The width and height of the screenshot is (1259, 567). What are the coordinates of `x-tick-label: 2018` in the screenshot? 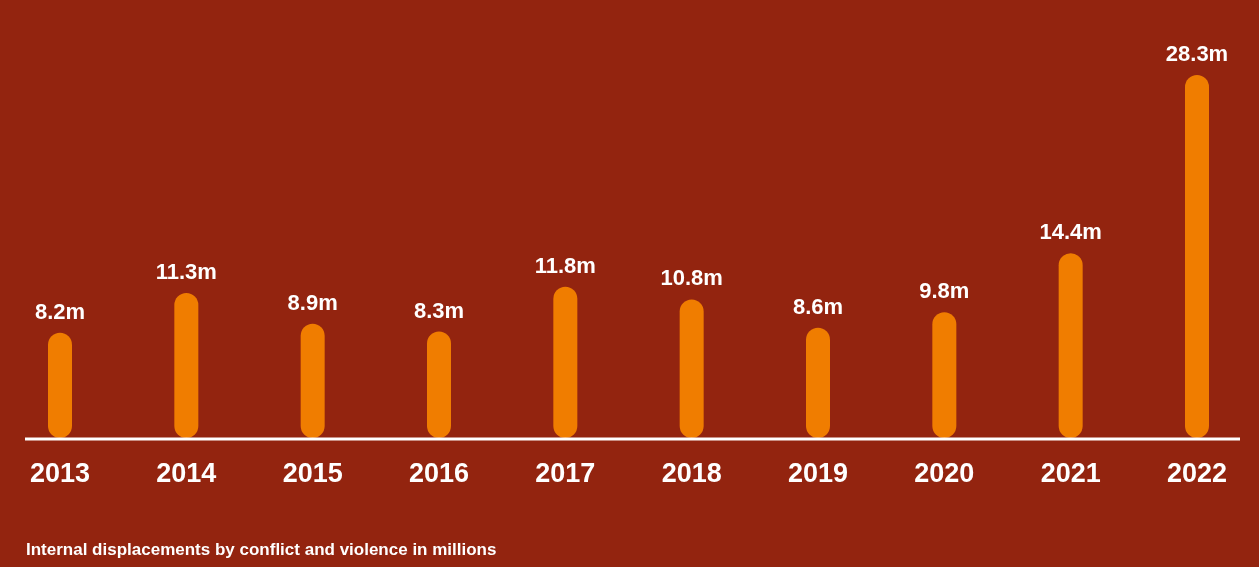 It's located at (691, 473).